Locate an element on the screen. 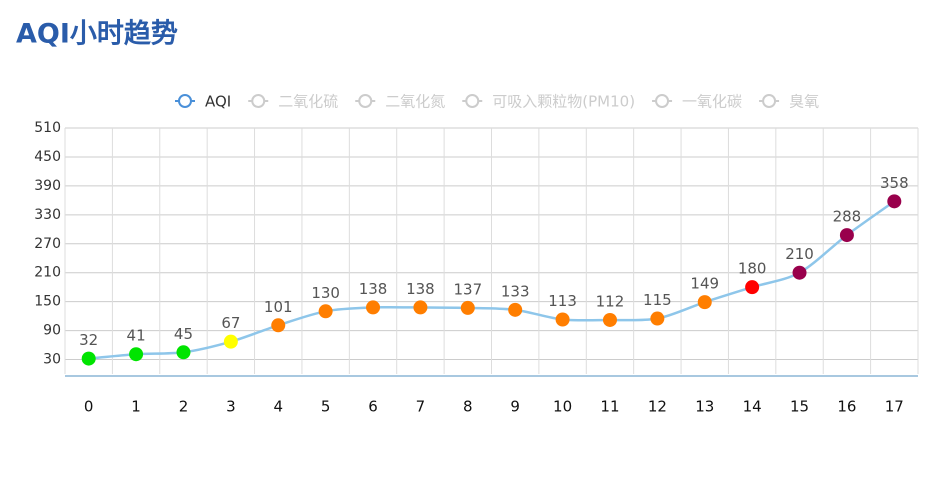 The image size is (931, 487). data-label: 180 is located at coordinates (752, 269).